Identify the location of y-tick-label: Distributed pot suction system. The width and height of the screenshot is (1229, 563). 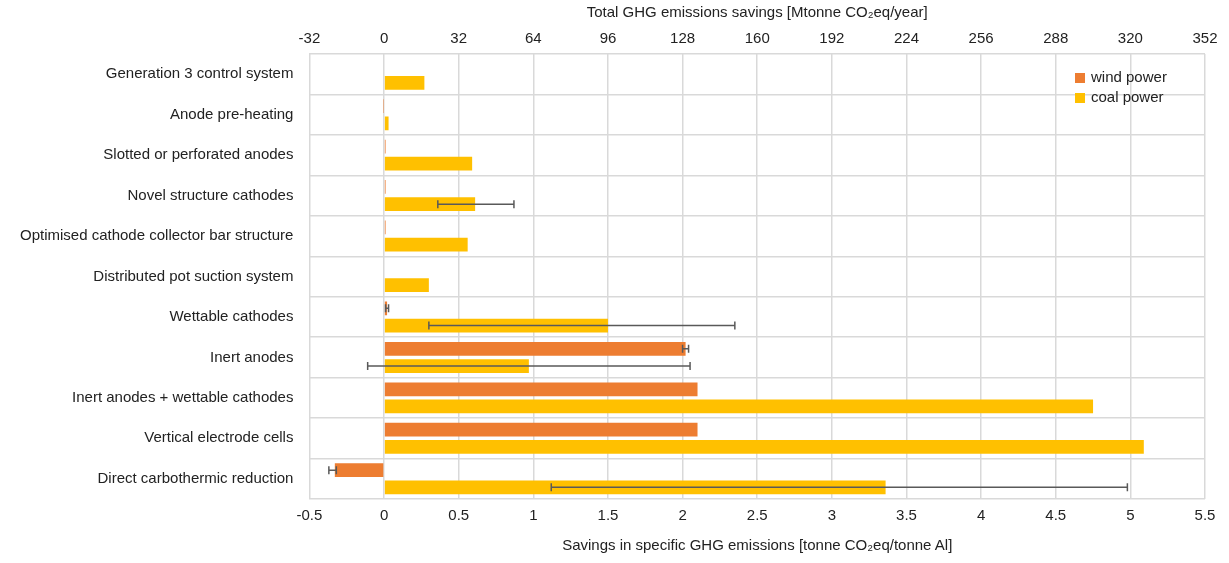
(193, 275).